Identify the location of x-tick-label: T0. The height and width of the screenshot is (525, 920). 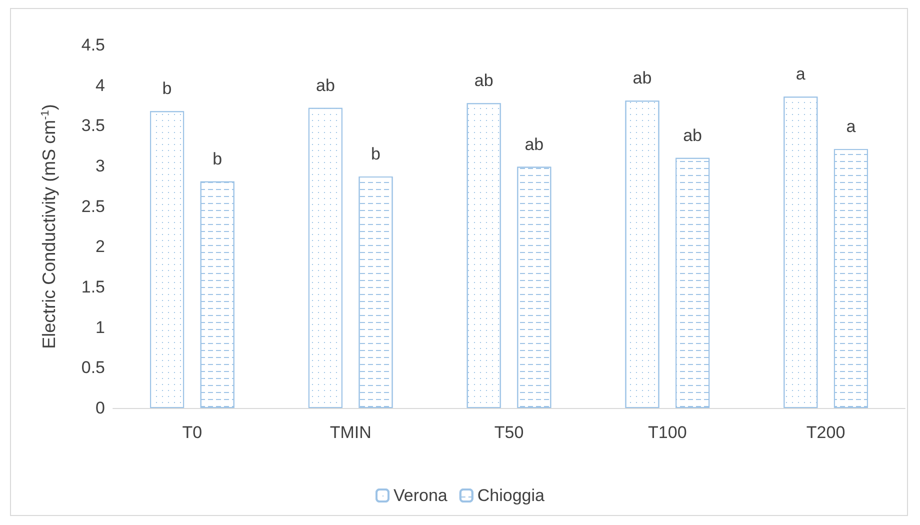
(192, 432).